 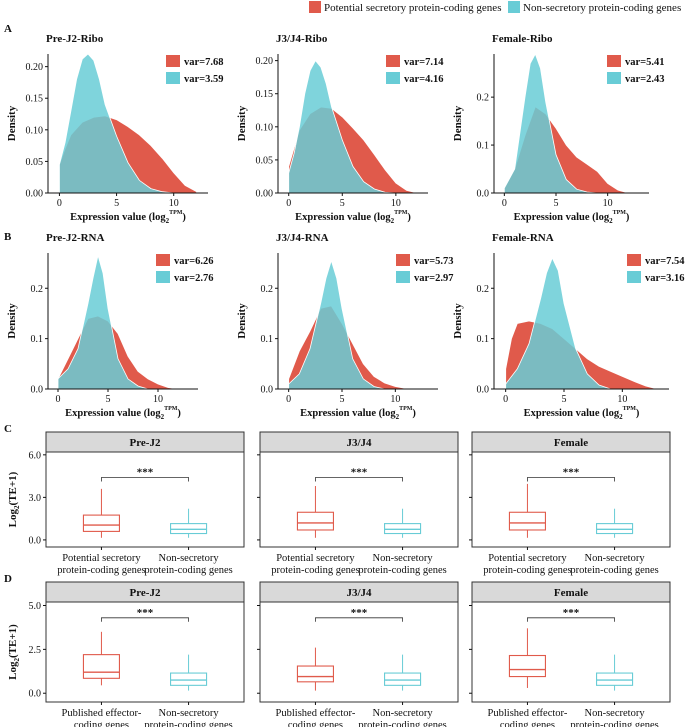 What do you see at coordinates (194, 278) in the screenshot?
I see `var-label-nonsecretory: var=2.76` at bounding box center [194, 278].